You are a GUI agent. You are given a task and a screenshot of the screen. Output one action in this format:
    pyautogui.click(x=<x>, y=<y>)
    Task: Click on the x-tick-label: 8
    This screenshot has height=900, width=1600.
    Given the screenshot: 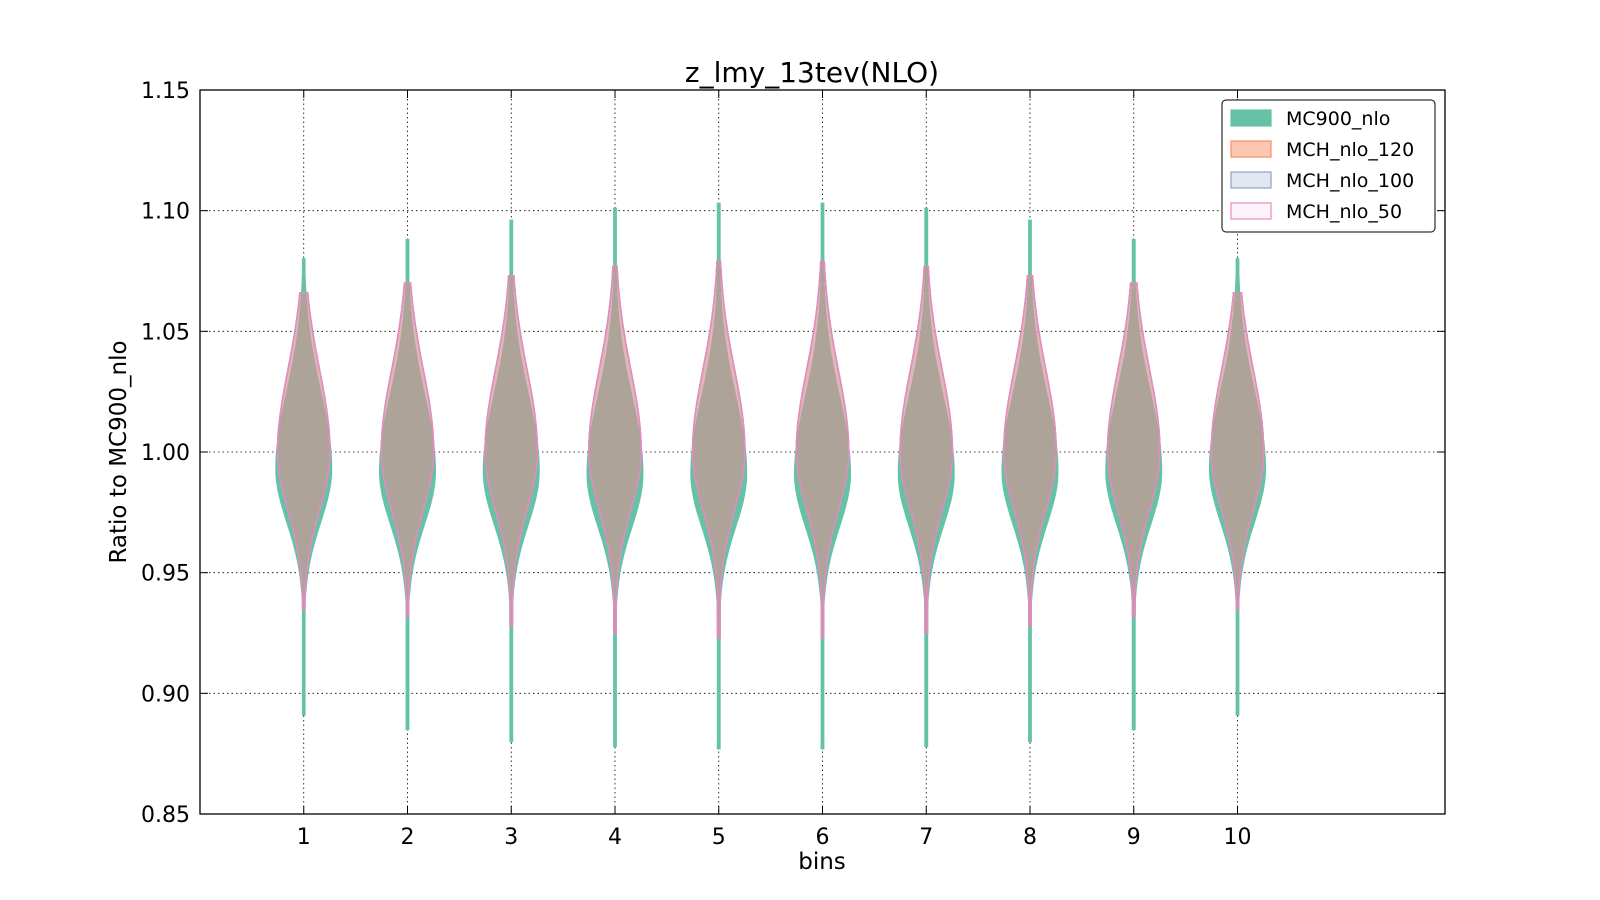 What is the action you would take?
    pyautogui.click(x=1030, y=837)
    